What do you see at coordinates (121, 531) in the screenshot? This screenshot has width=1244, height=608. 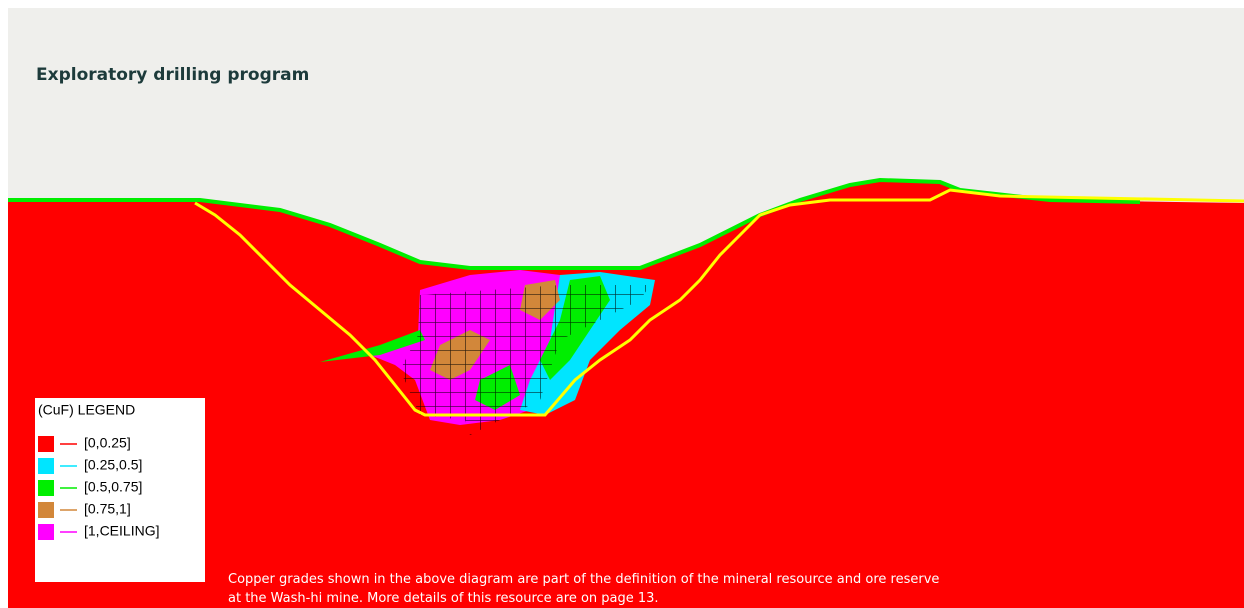 I see `legend-label: [1,CEILING]` at bounding box center [121, 531].